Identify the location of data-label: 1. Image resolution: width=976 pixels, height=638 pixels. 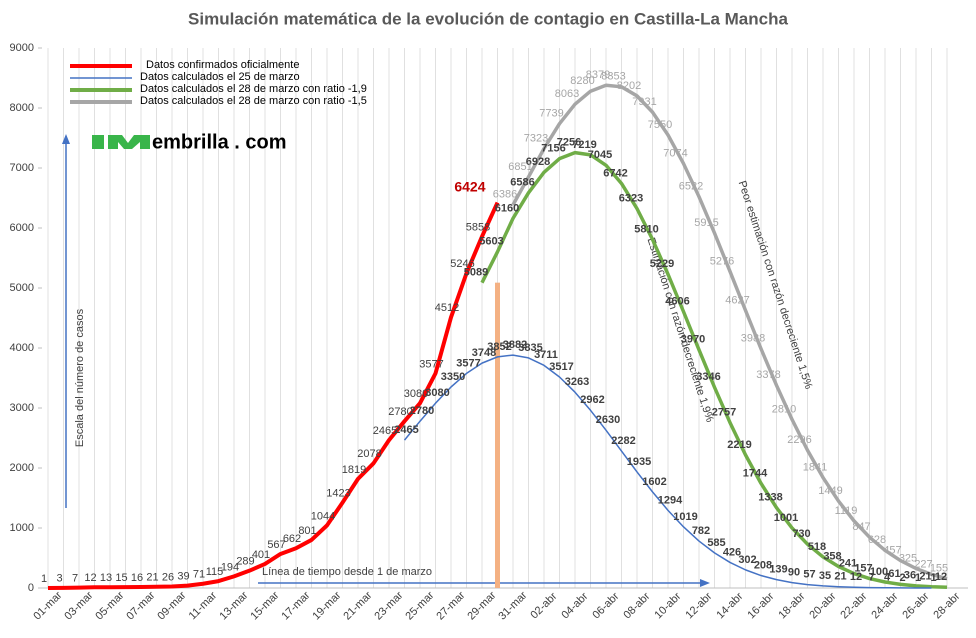
(44, 579).